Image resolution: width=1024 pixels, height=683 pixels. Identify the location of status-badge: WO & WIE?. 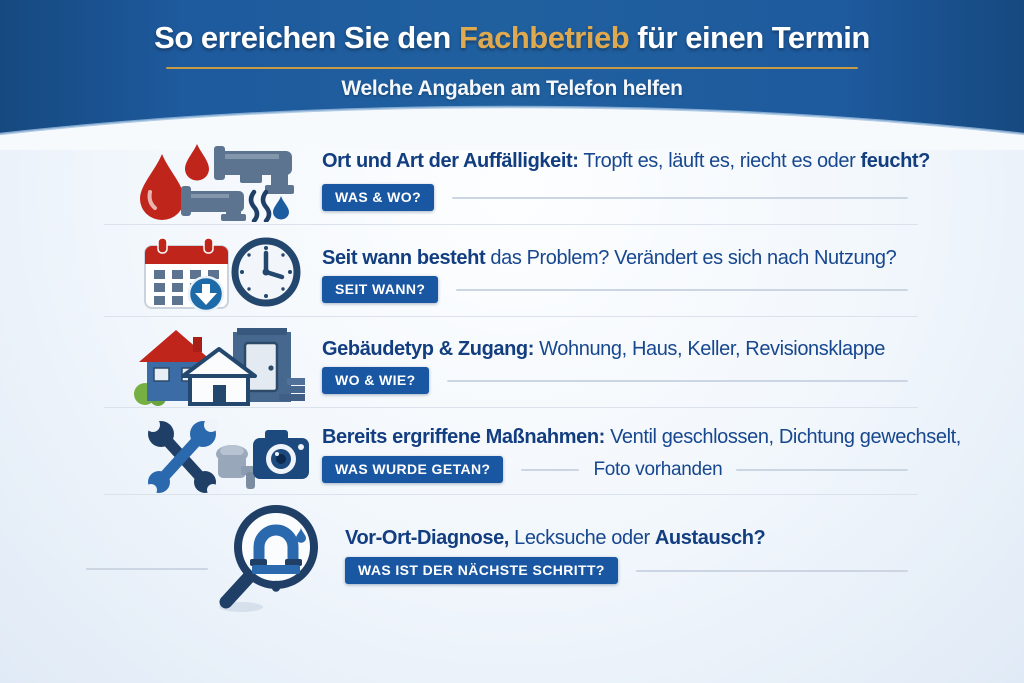
(375, 380).